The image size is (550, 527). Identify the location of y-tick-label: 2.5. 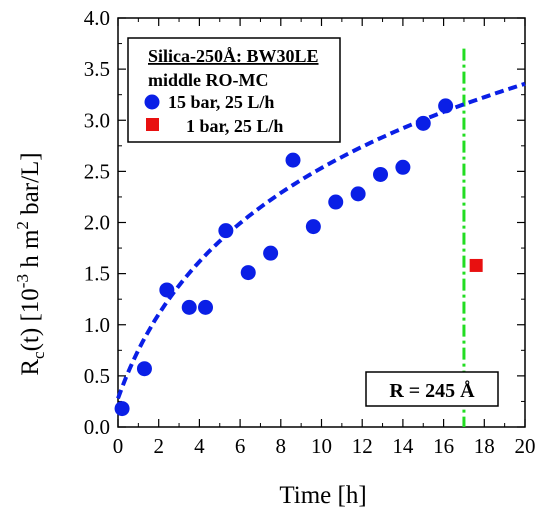
(97, 171).